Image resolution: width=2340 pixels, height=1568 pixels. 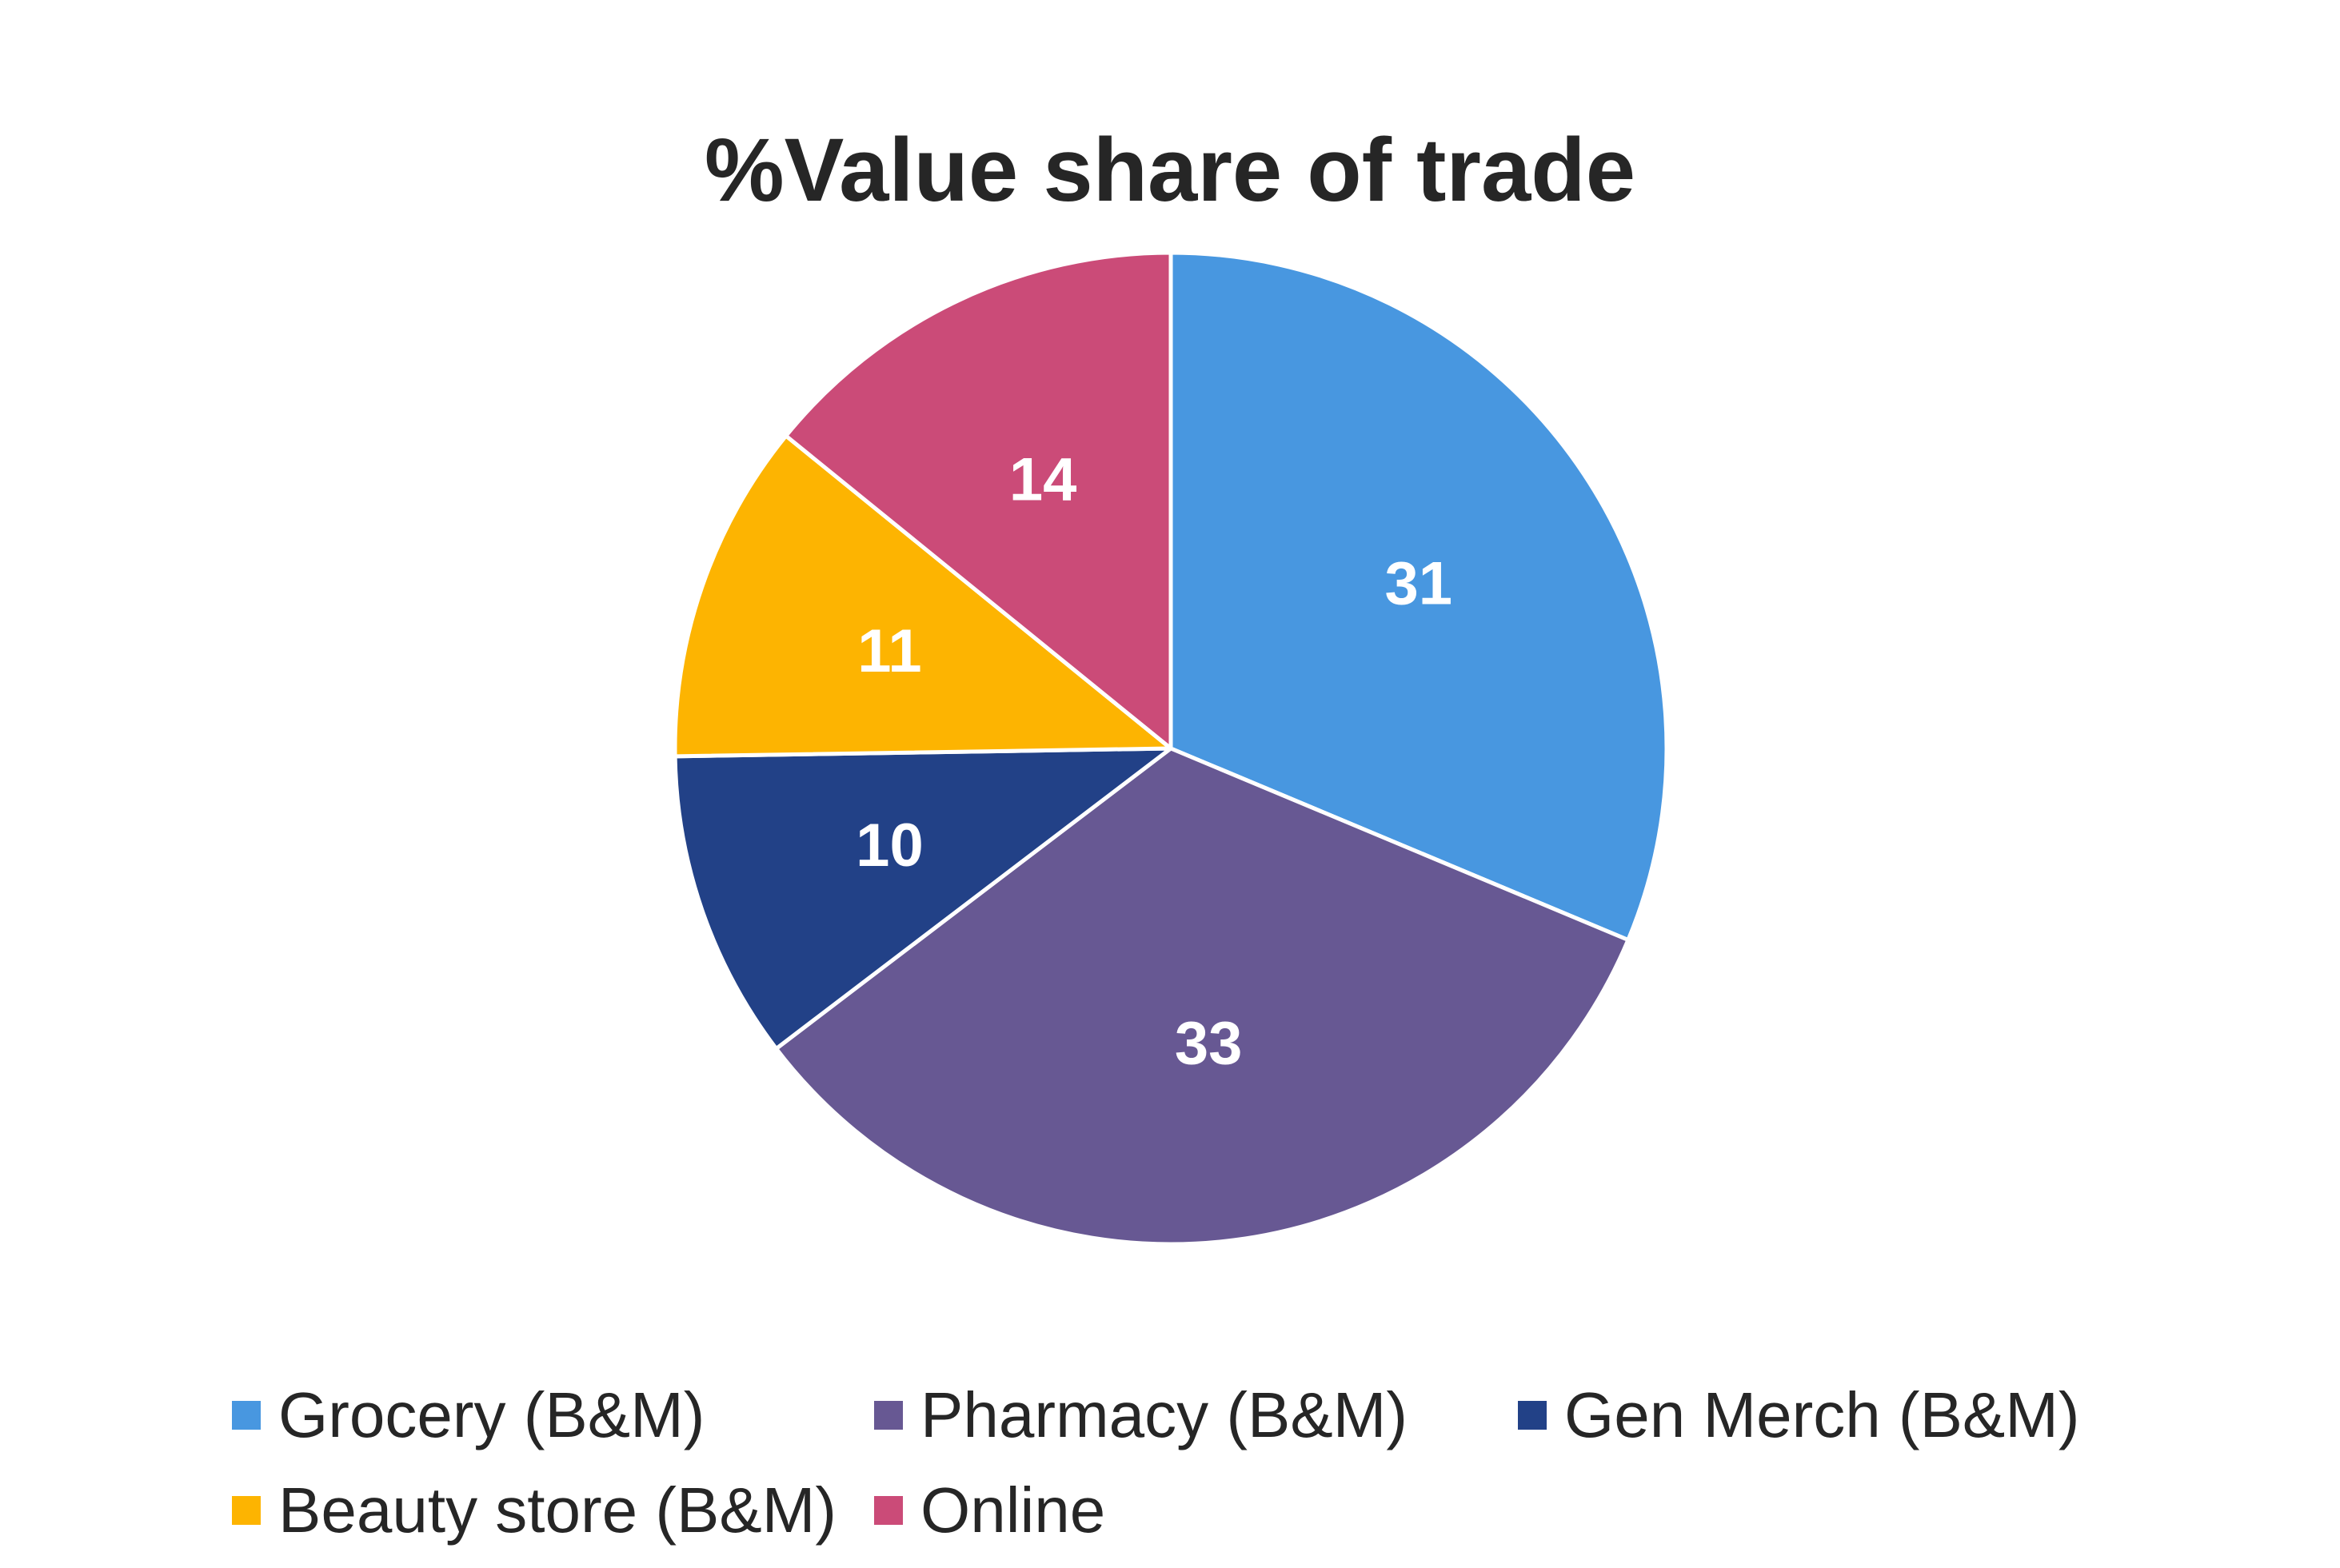 What do you see at coordinates (923, 596) in the screenshot?
I see `pie-slice-beauty-store` at bounding box center [923, 596].